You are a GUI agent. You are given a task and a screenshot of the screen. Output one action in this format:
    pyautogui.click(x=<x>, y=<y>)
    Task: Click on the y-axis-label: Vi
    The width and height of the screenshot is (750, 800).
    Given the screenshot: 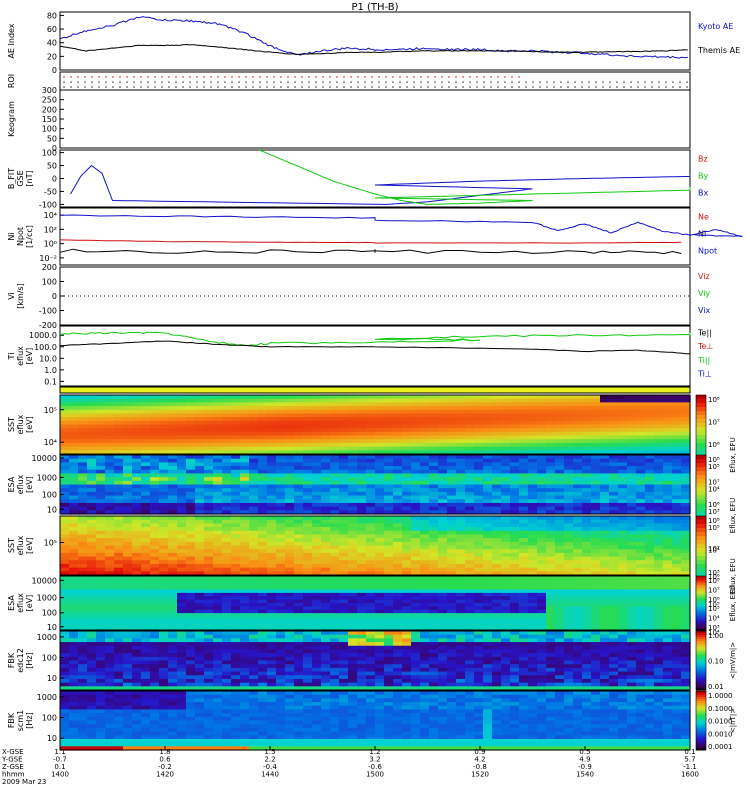 What is the action you would take?
    pyautogui.click(x=11, y=296)
    